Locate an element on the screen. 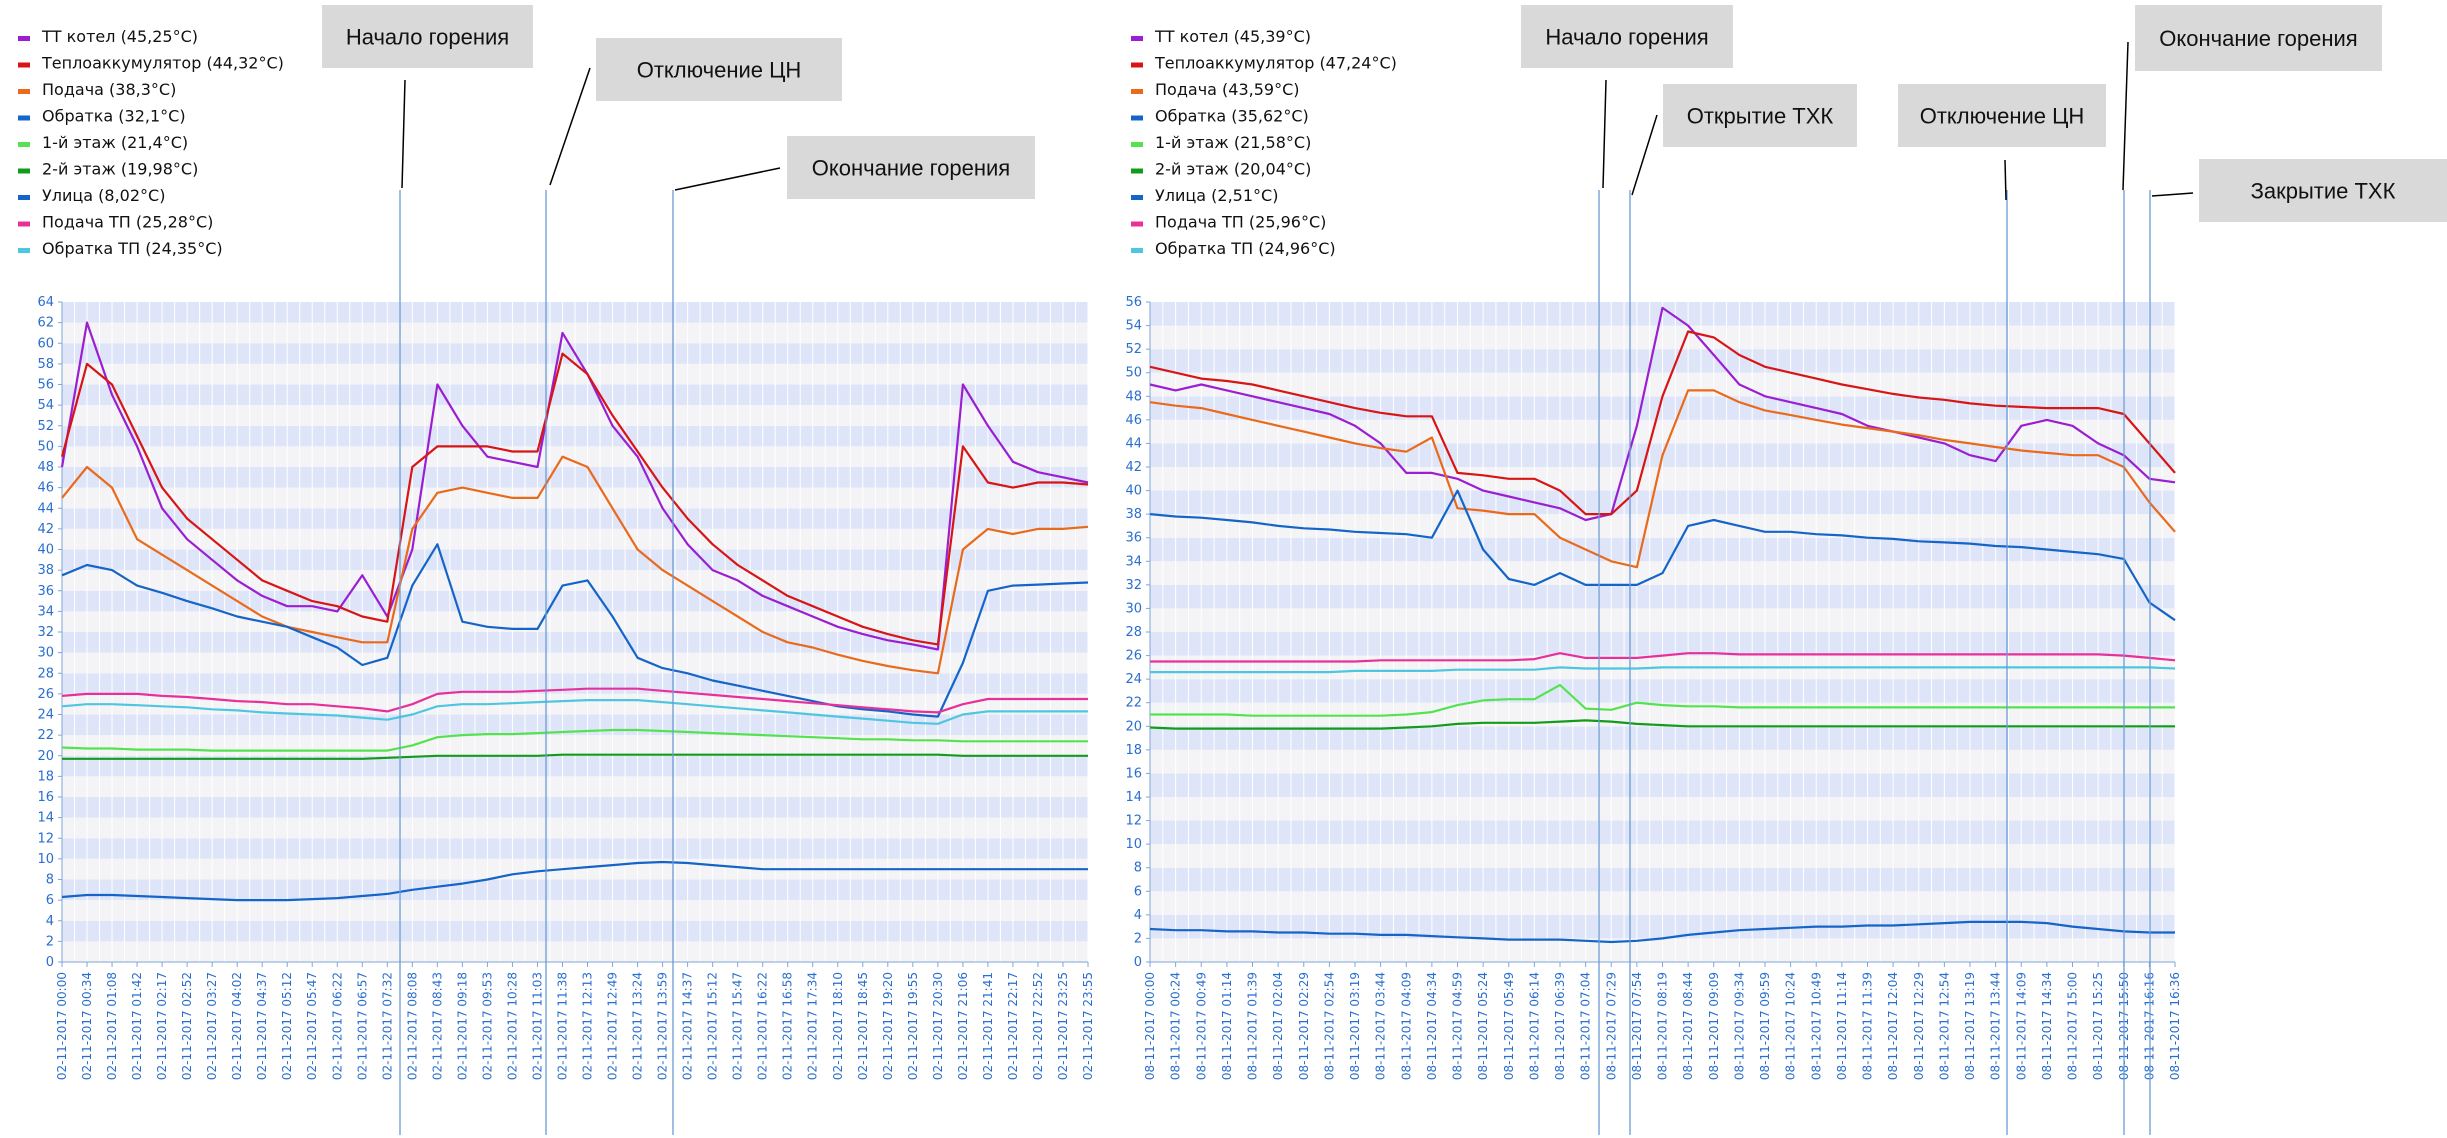 The width and height of the screenshot is (2447, 1138). x-tick-label: 08-11-2017 07:54 is located at coordinates (1637, 1026).